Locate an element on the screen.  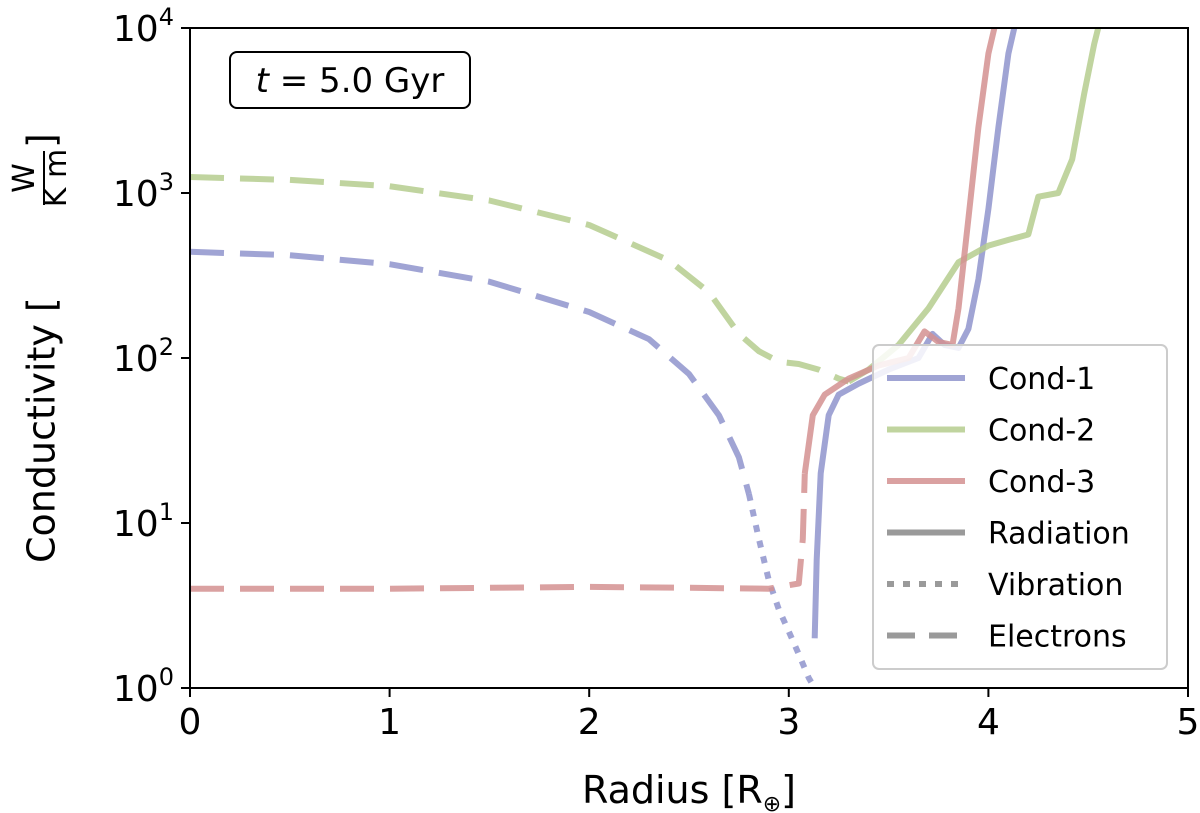
y-tick-label: 10² is located at coordinates (143, 356).